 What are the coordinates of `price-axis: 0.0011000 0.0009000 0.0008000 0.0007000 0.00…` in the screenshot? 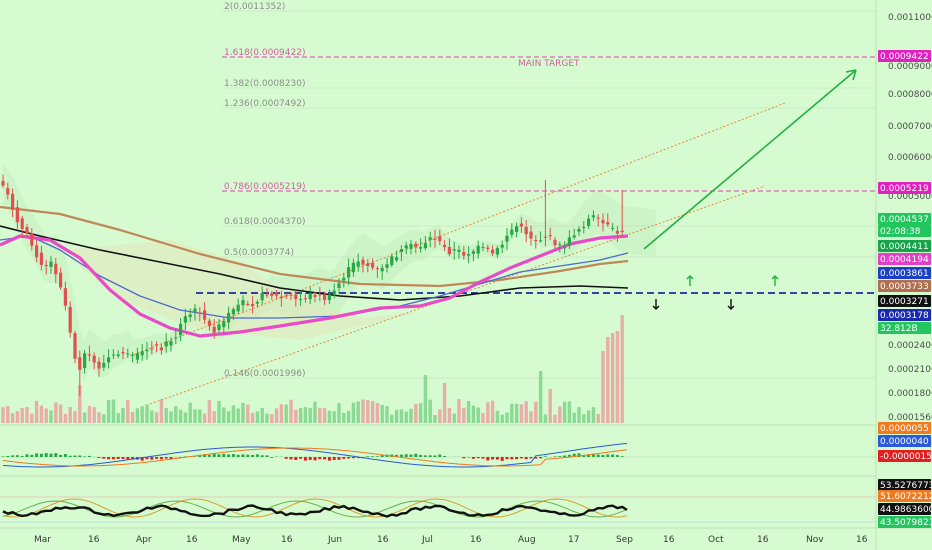 It's located at (910, 218).